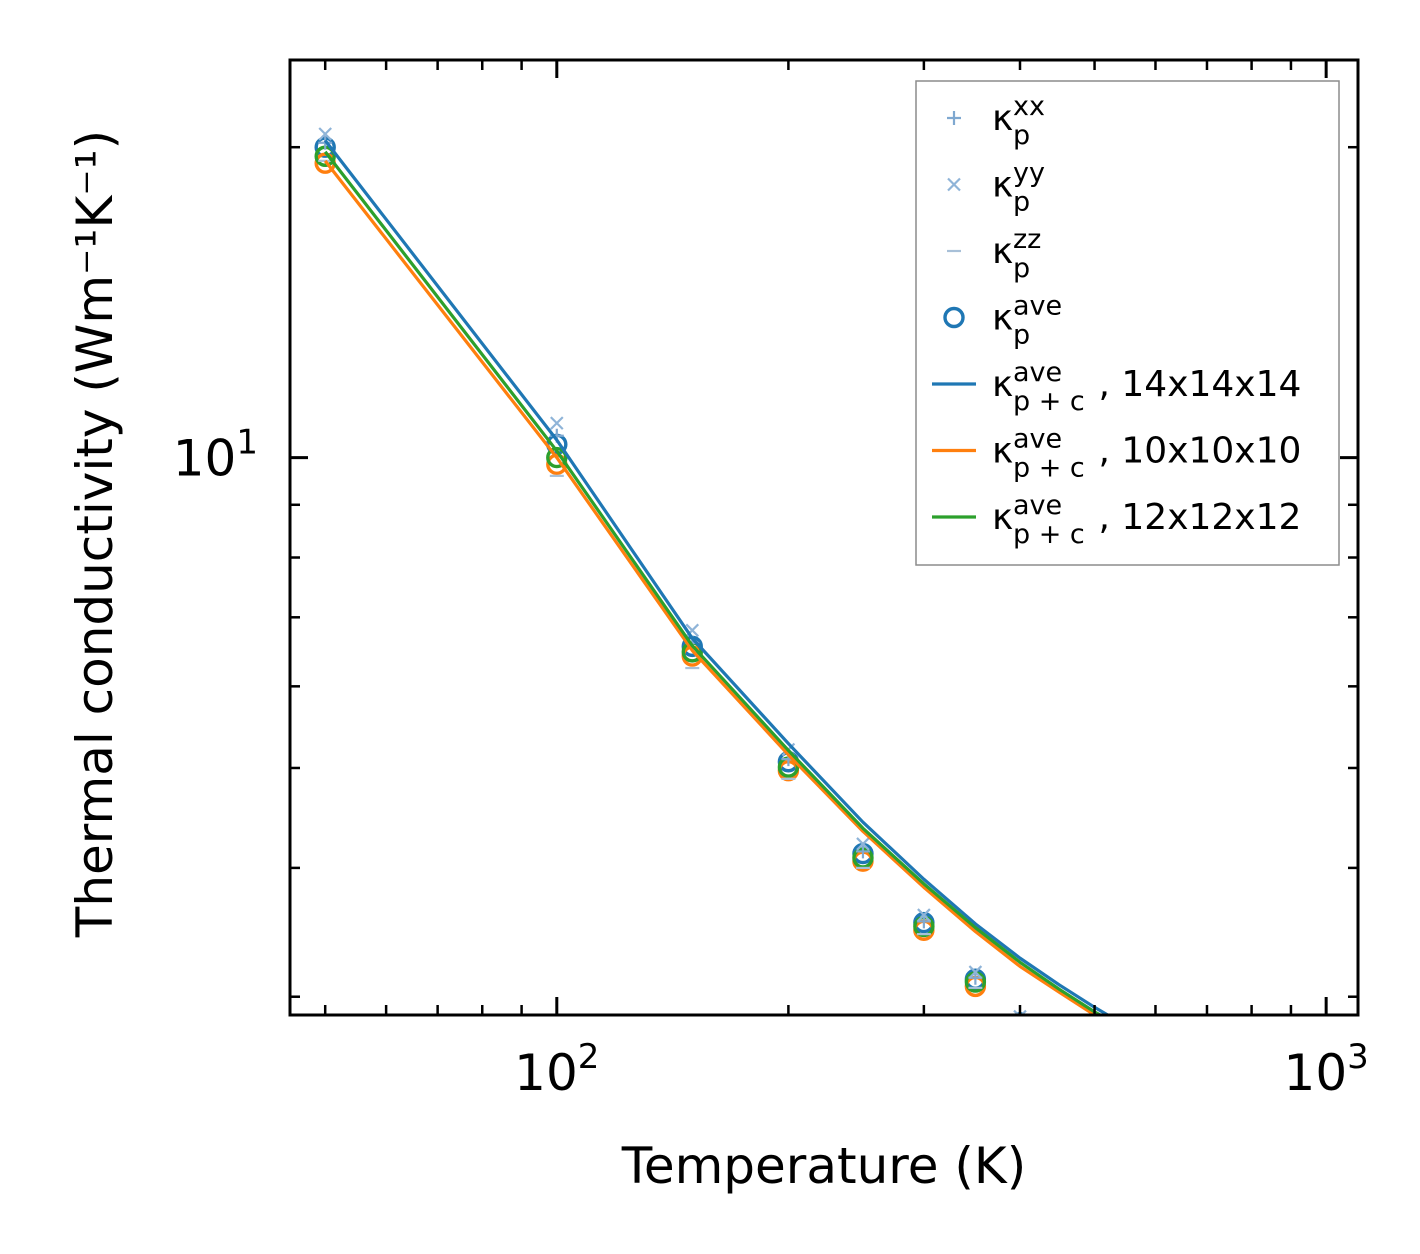 The width and height of the screenshot is (1420, 1254). I want to click on legend-marker-kp_xx, so click(954, 118).